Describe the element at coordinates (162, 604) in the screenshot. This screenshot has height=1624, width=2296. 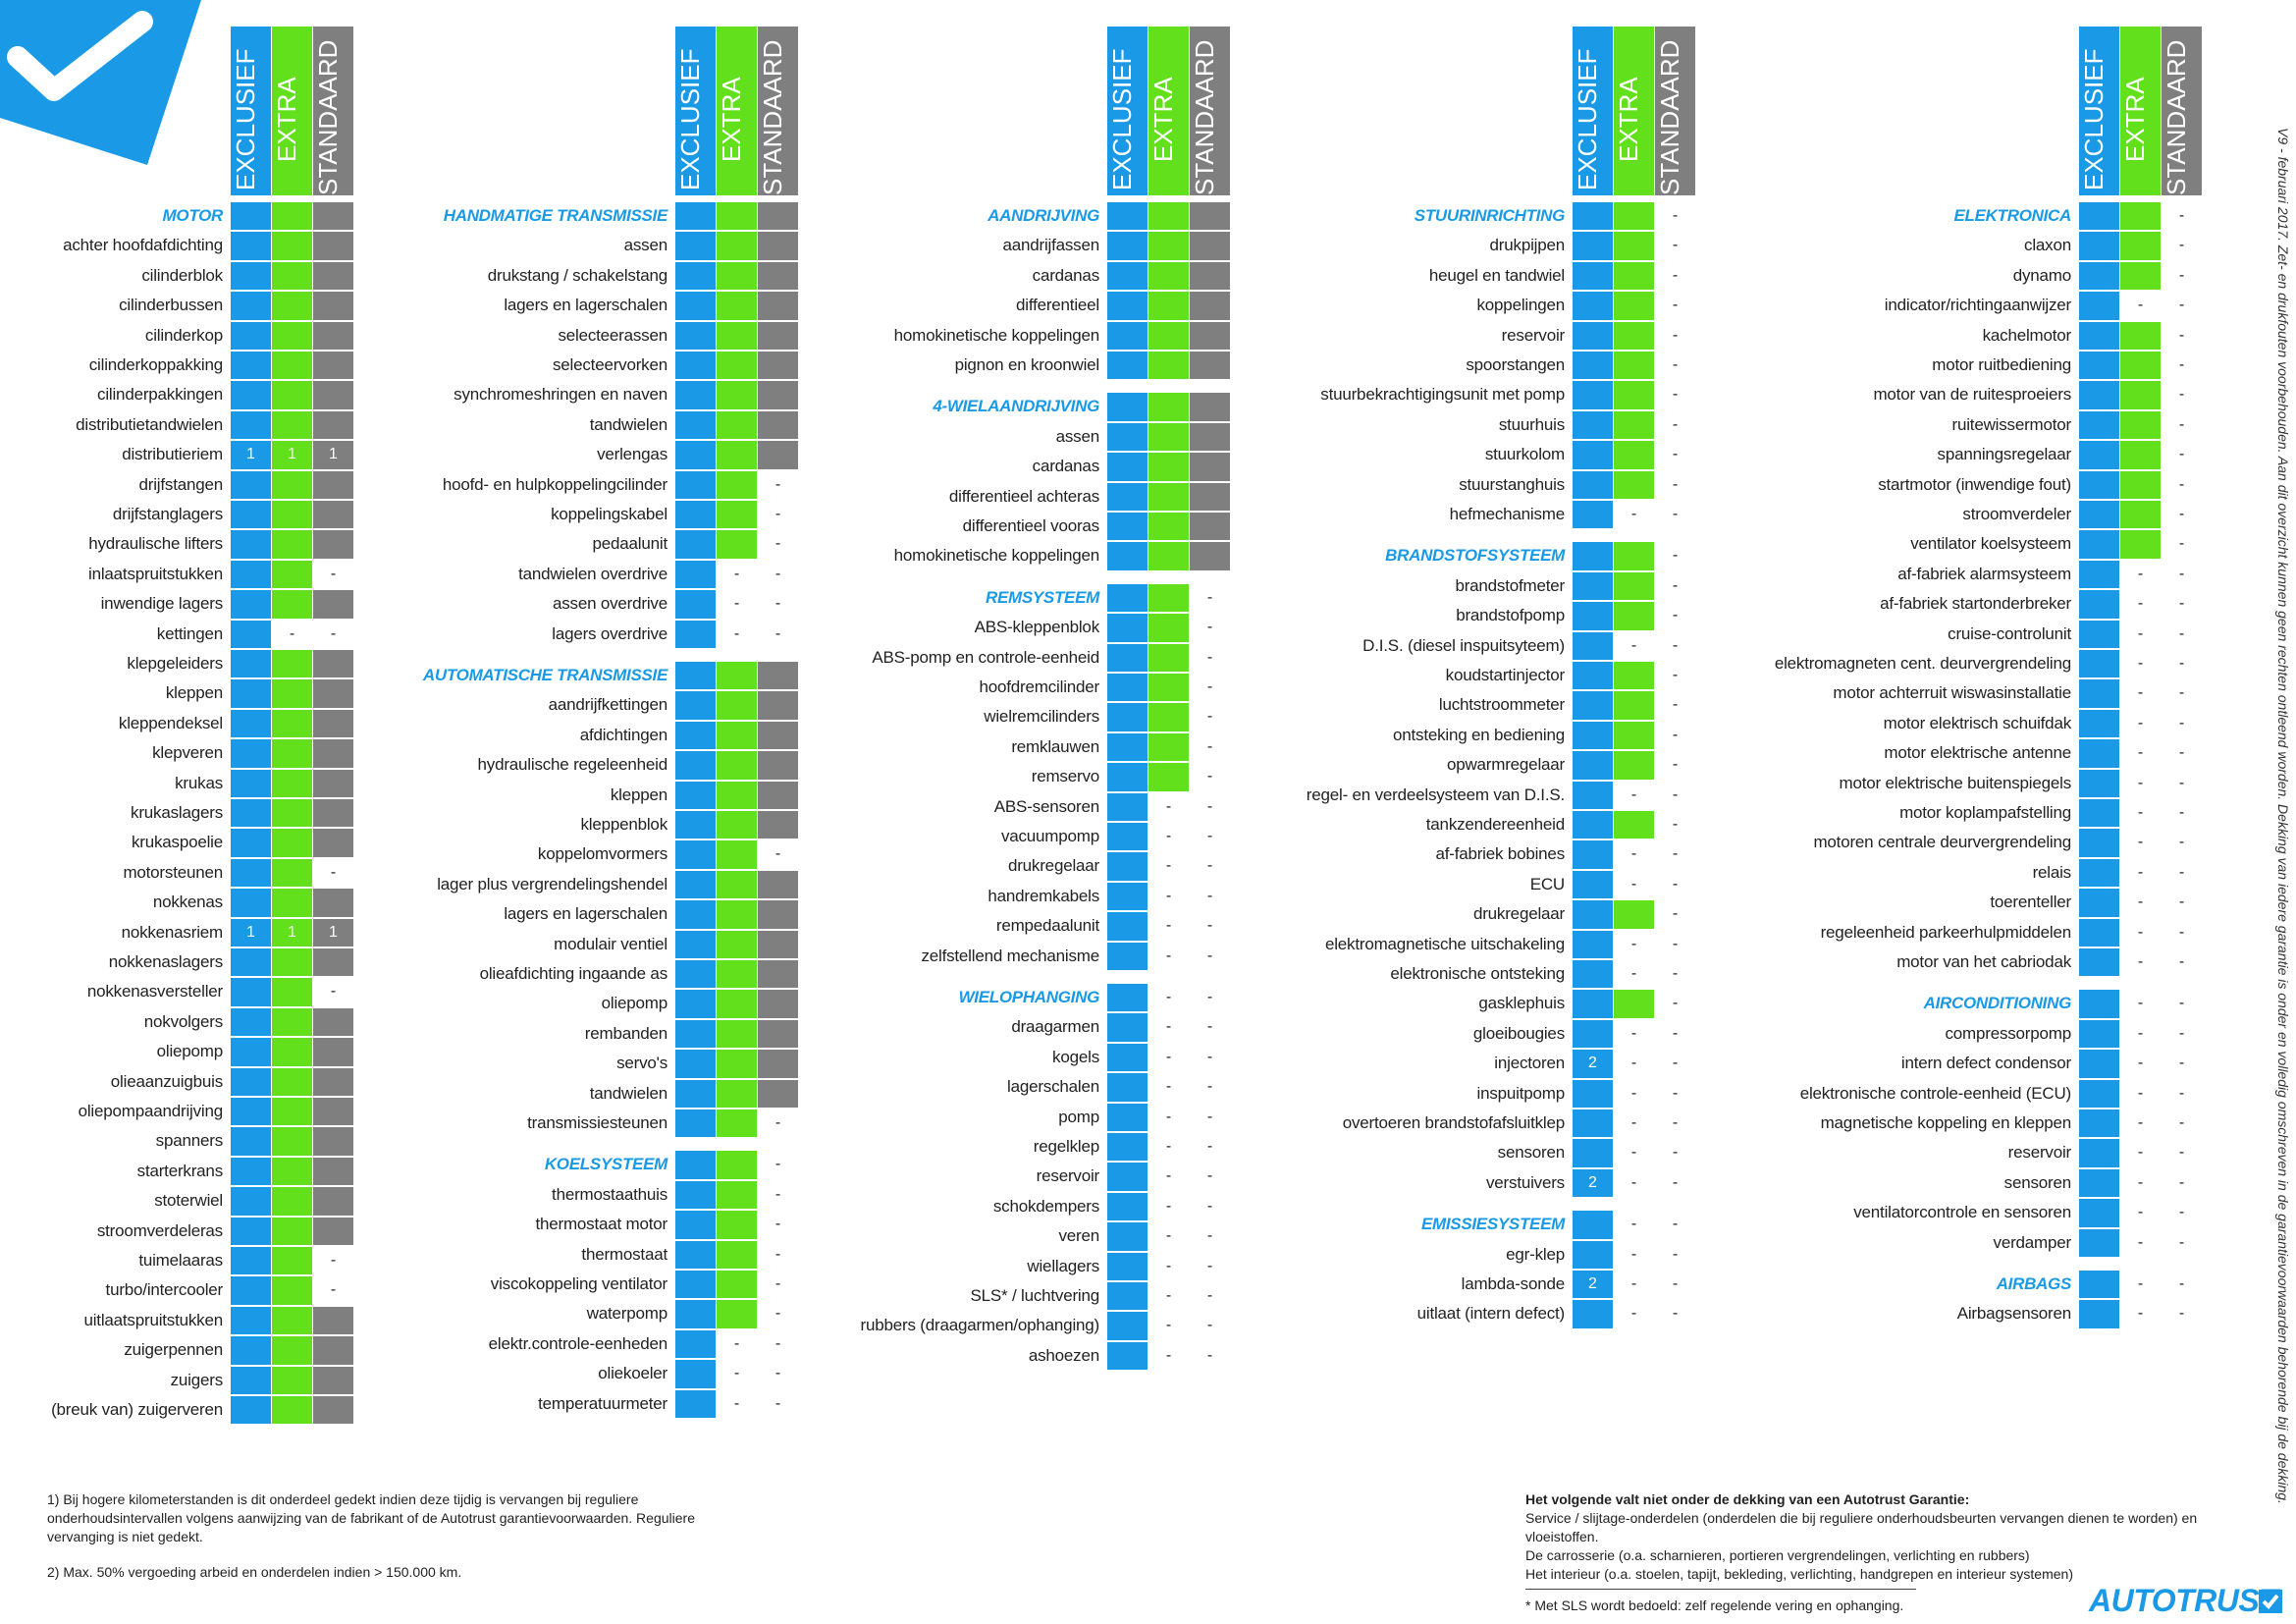
I see `part-label: inwendige lagers` at that location.